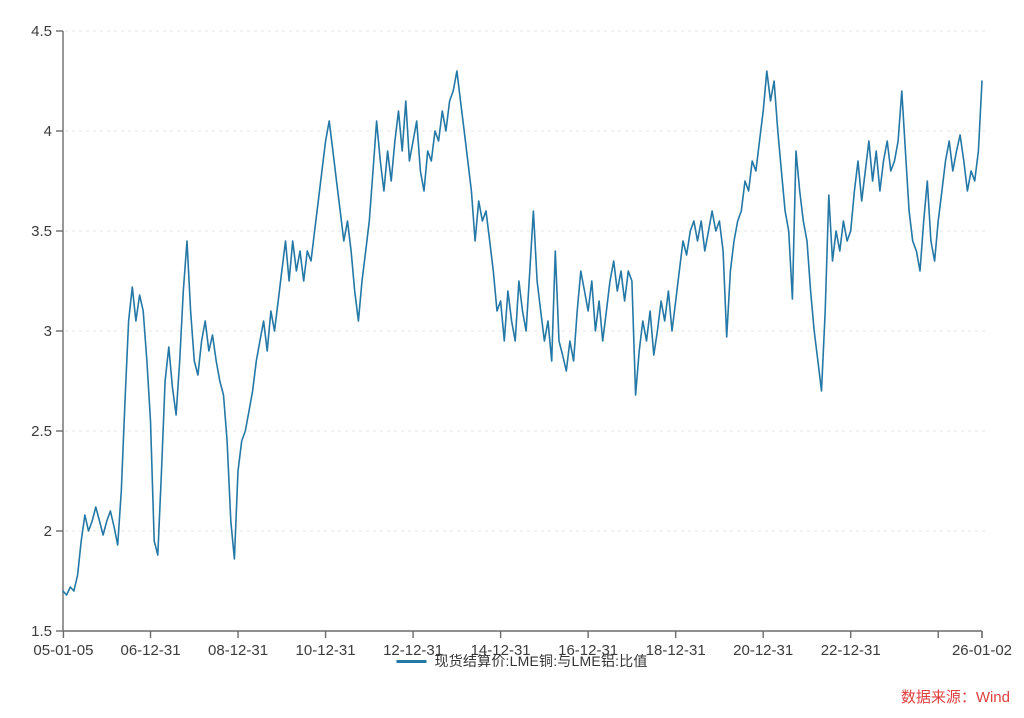 This screenshot has height=718, width=1024. Describe the element at coordinates (588, 650) in the screenshot. I see `x-tick-label: 16-12-31` at that location.